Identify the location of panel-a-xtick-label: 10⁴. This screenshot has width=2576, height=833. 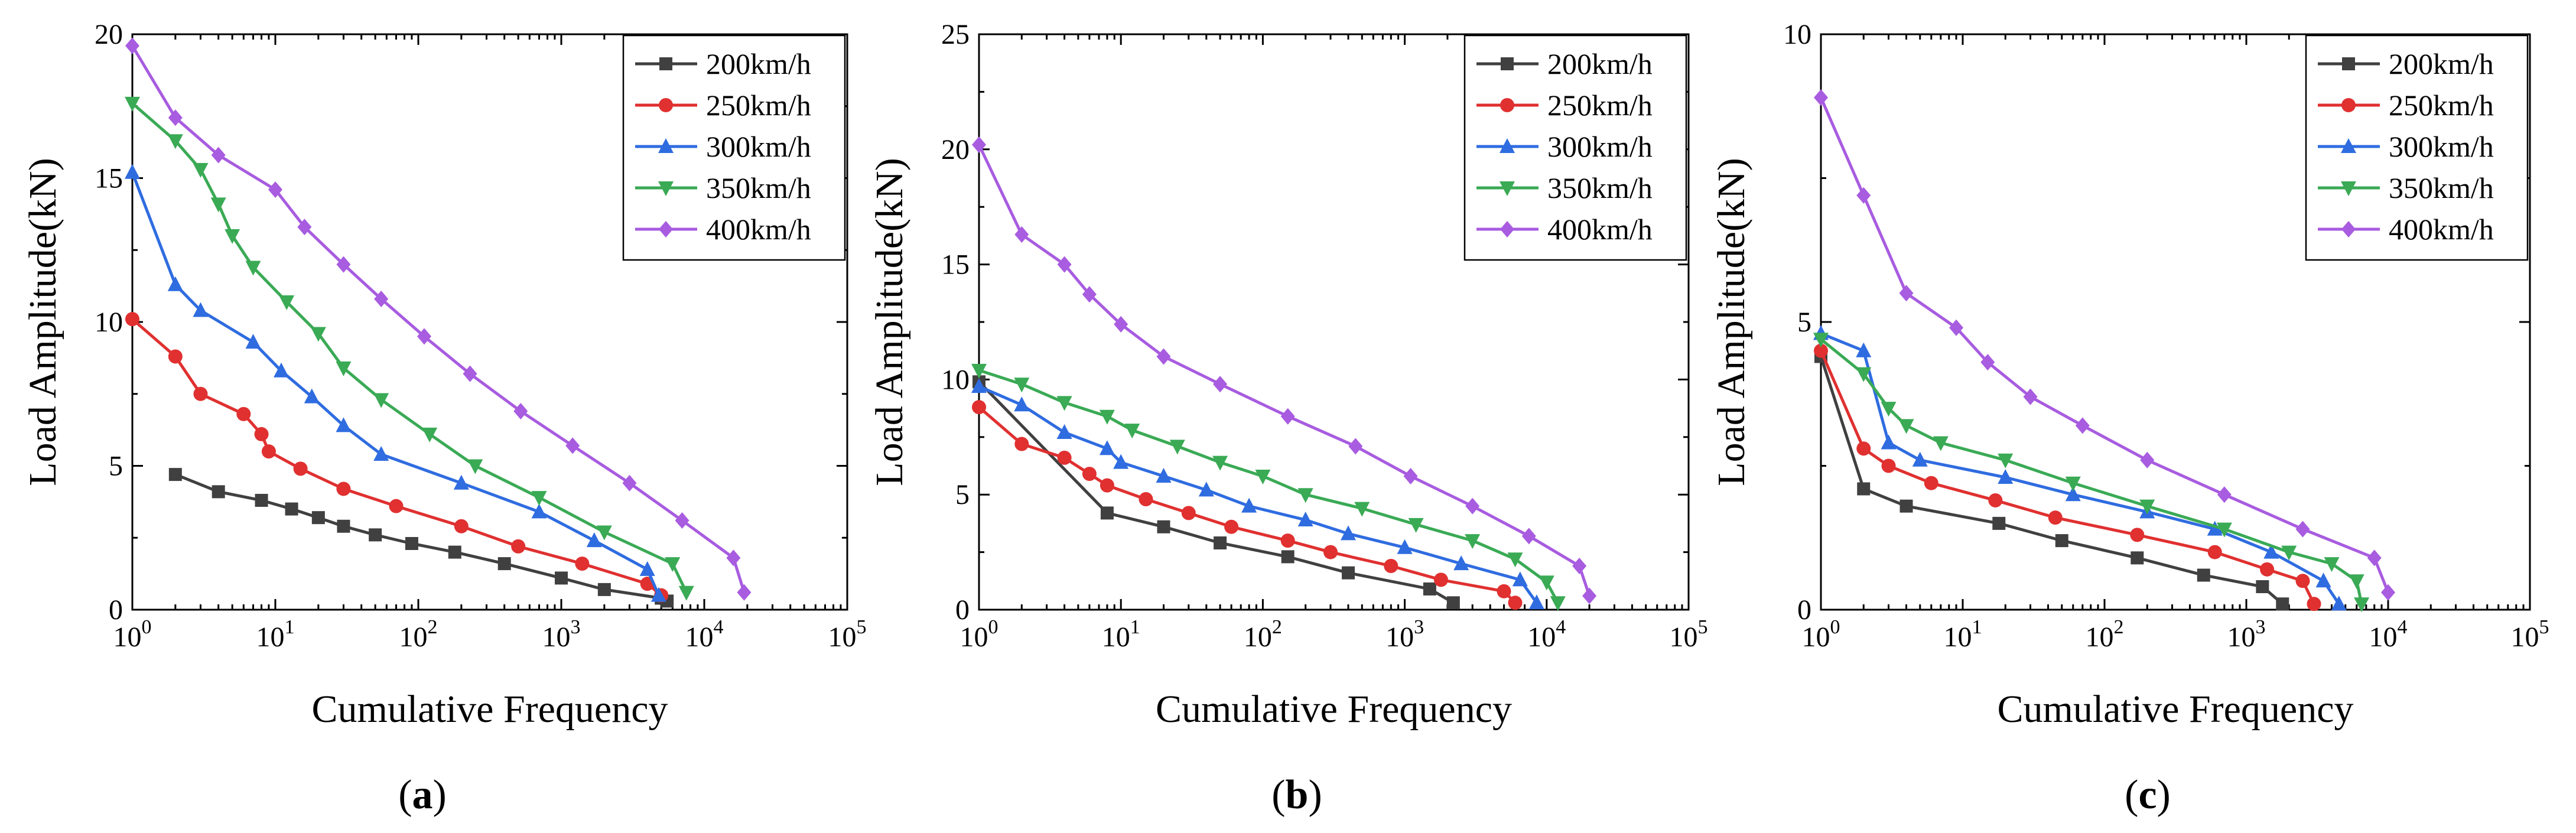
(704, 634).